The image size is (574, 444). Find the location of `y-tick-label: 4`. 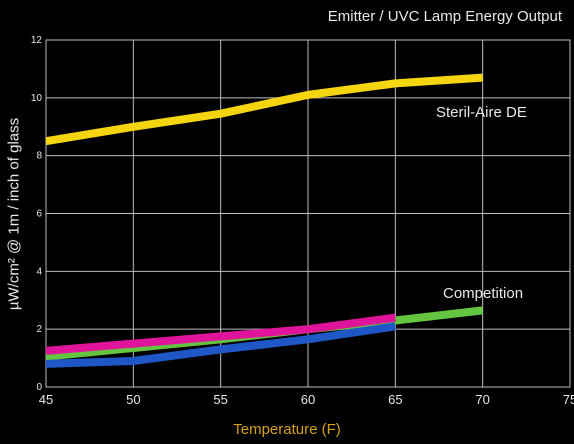

y-tick-label: 4 is located at coordinates (39, 271).